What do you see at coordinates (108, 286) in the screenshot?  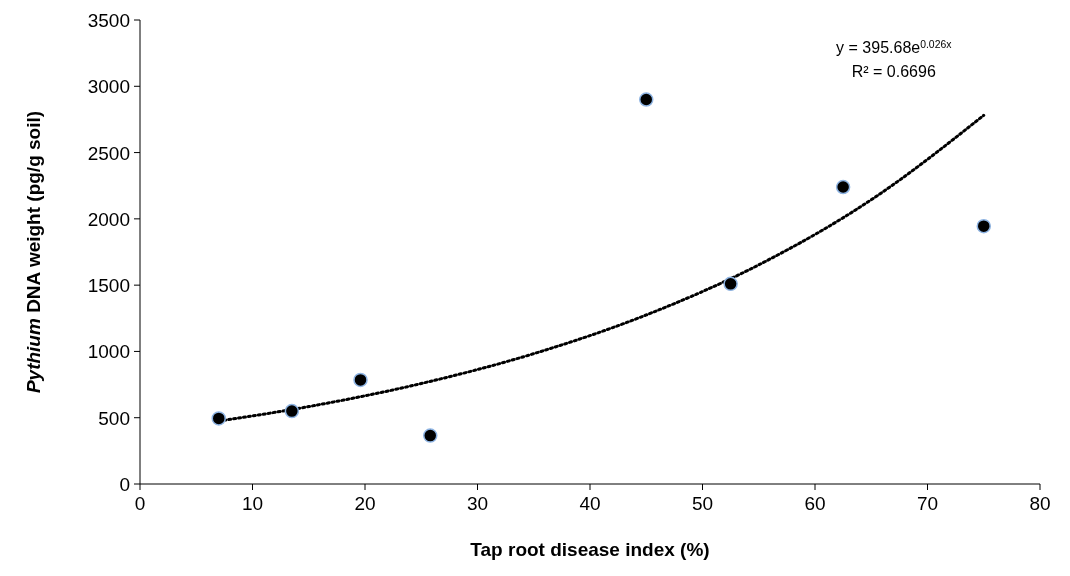 I see `y-tick-label: 1500` at bounding box center [108, 286].